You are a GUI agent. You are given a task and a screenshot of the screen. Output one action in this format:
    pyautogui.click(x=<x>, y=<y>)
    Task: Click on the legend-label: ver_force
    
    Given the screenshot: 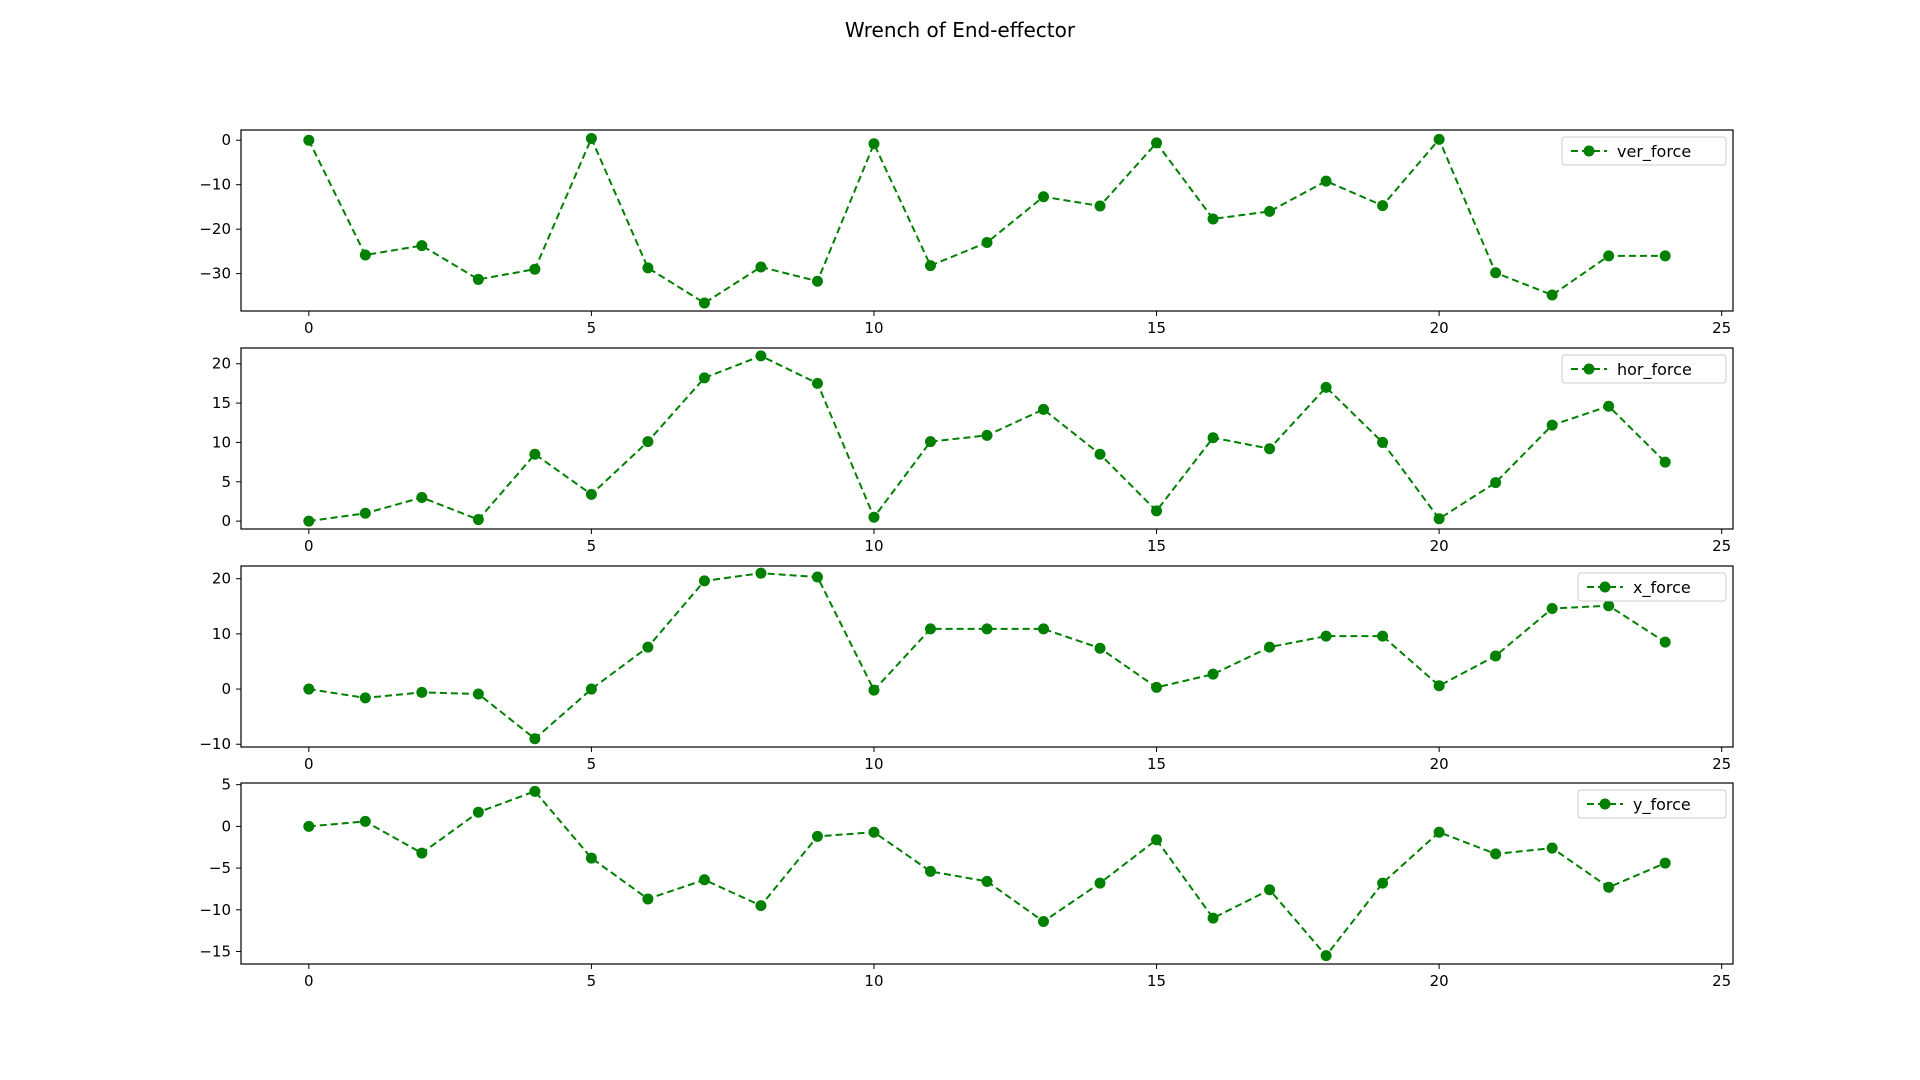 What is the action you would take?
    pyautogui.click(x=1654, y=152)
    